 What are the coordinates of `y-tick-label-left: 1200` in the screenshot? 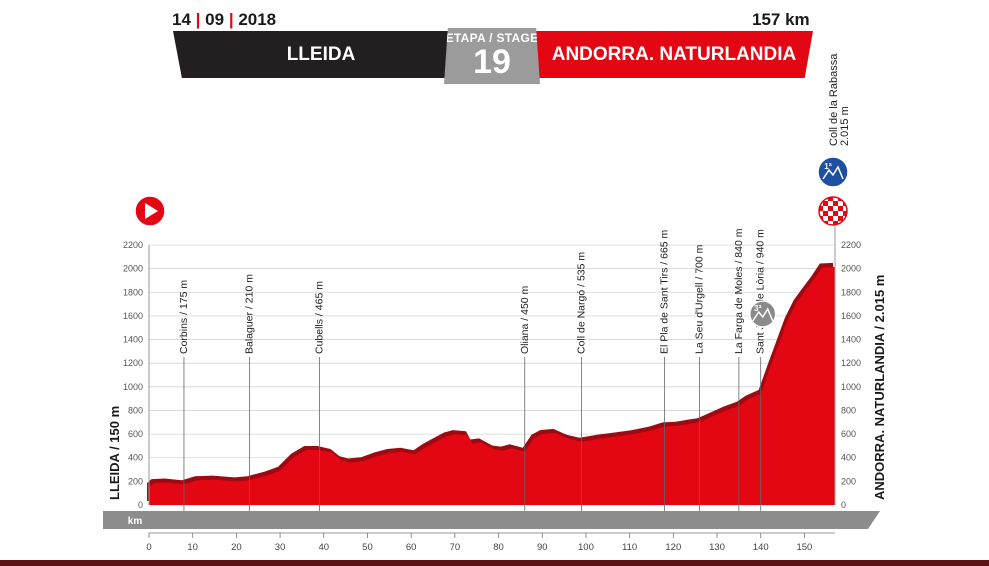 It's located at (133, 363).